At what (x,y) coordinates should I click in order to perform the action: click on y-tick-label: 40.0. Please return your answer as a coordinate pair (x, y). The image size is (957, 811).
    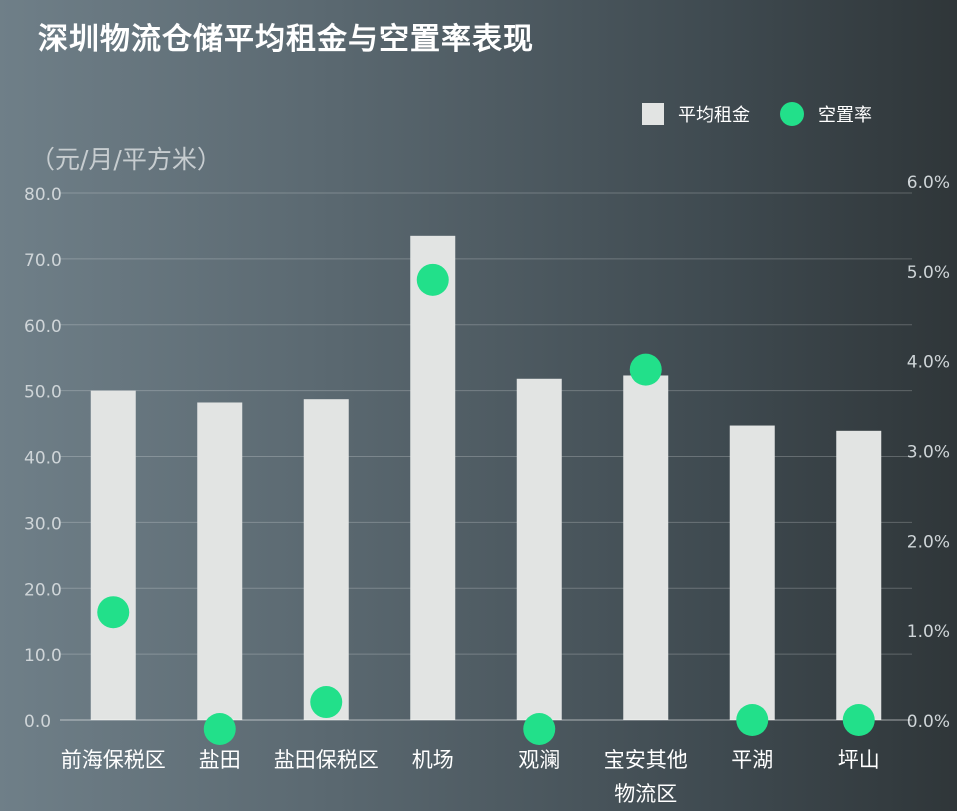
    Looking at the image, I should click on (43, 459).